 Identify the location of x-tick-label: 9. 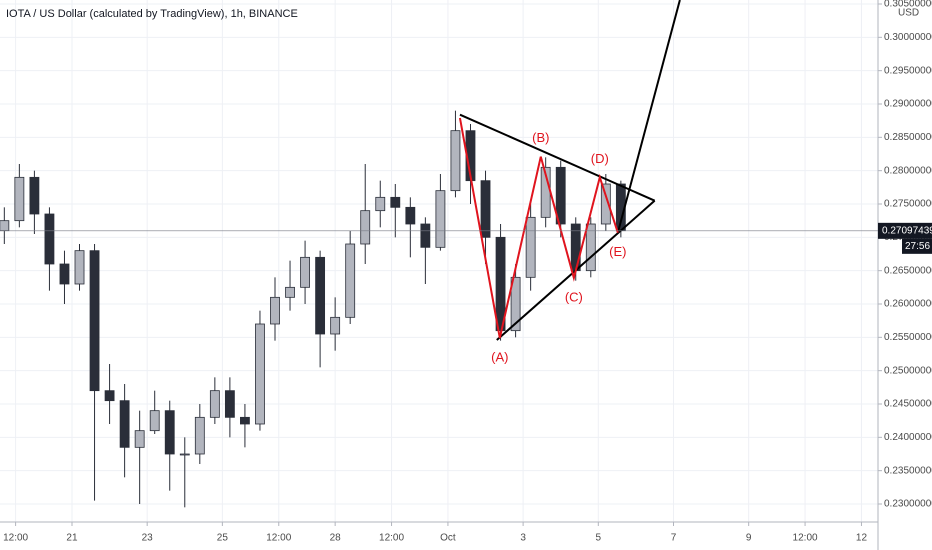
(749, 538).